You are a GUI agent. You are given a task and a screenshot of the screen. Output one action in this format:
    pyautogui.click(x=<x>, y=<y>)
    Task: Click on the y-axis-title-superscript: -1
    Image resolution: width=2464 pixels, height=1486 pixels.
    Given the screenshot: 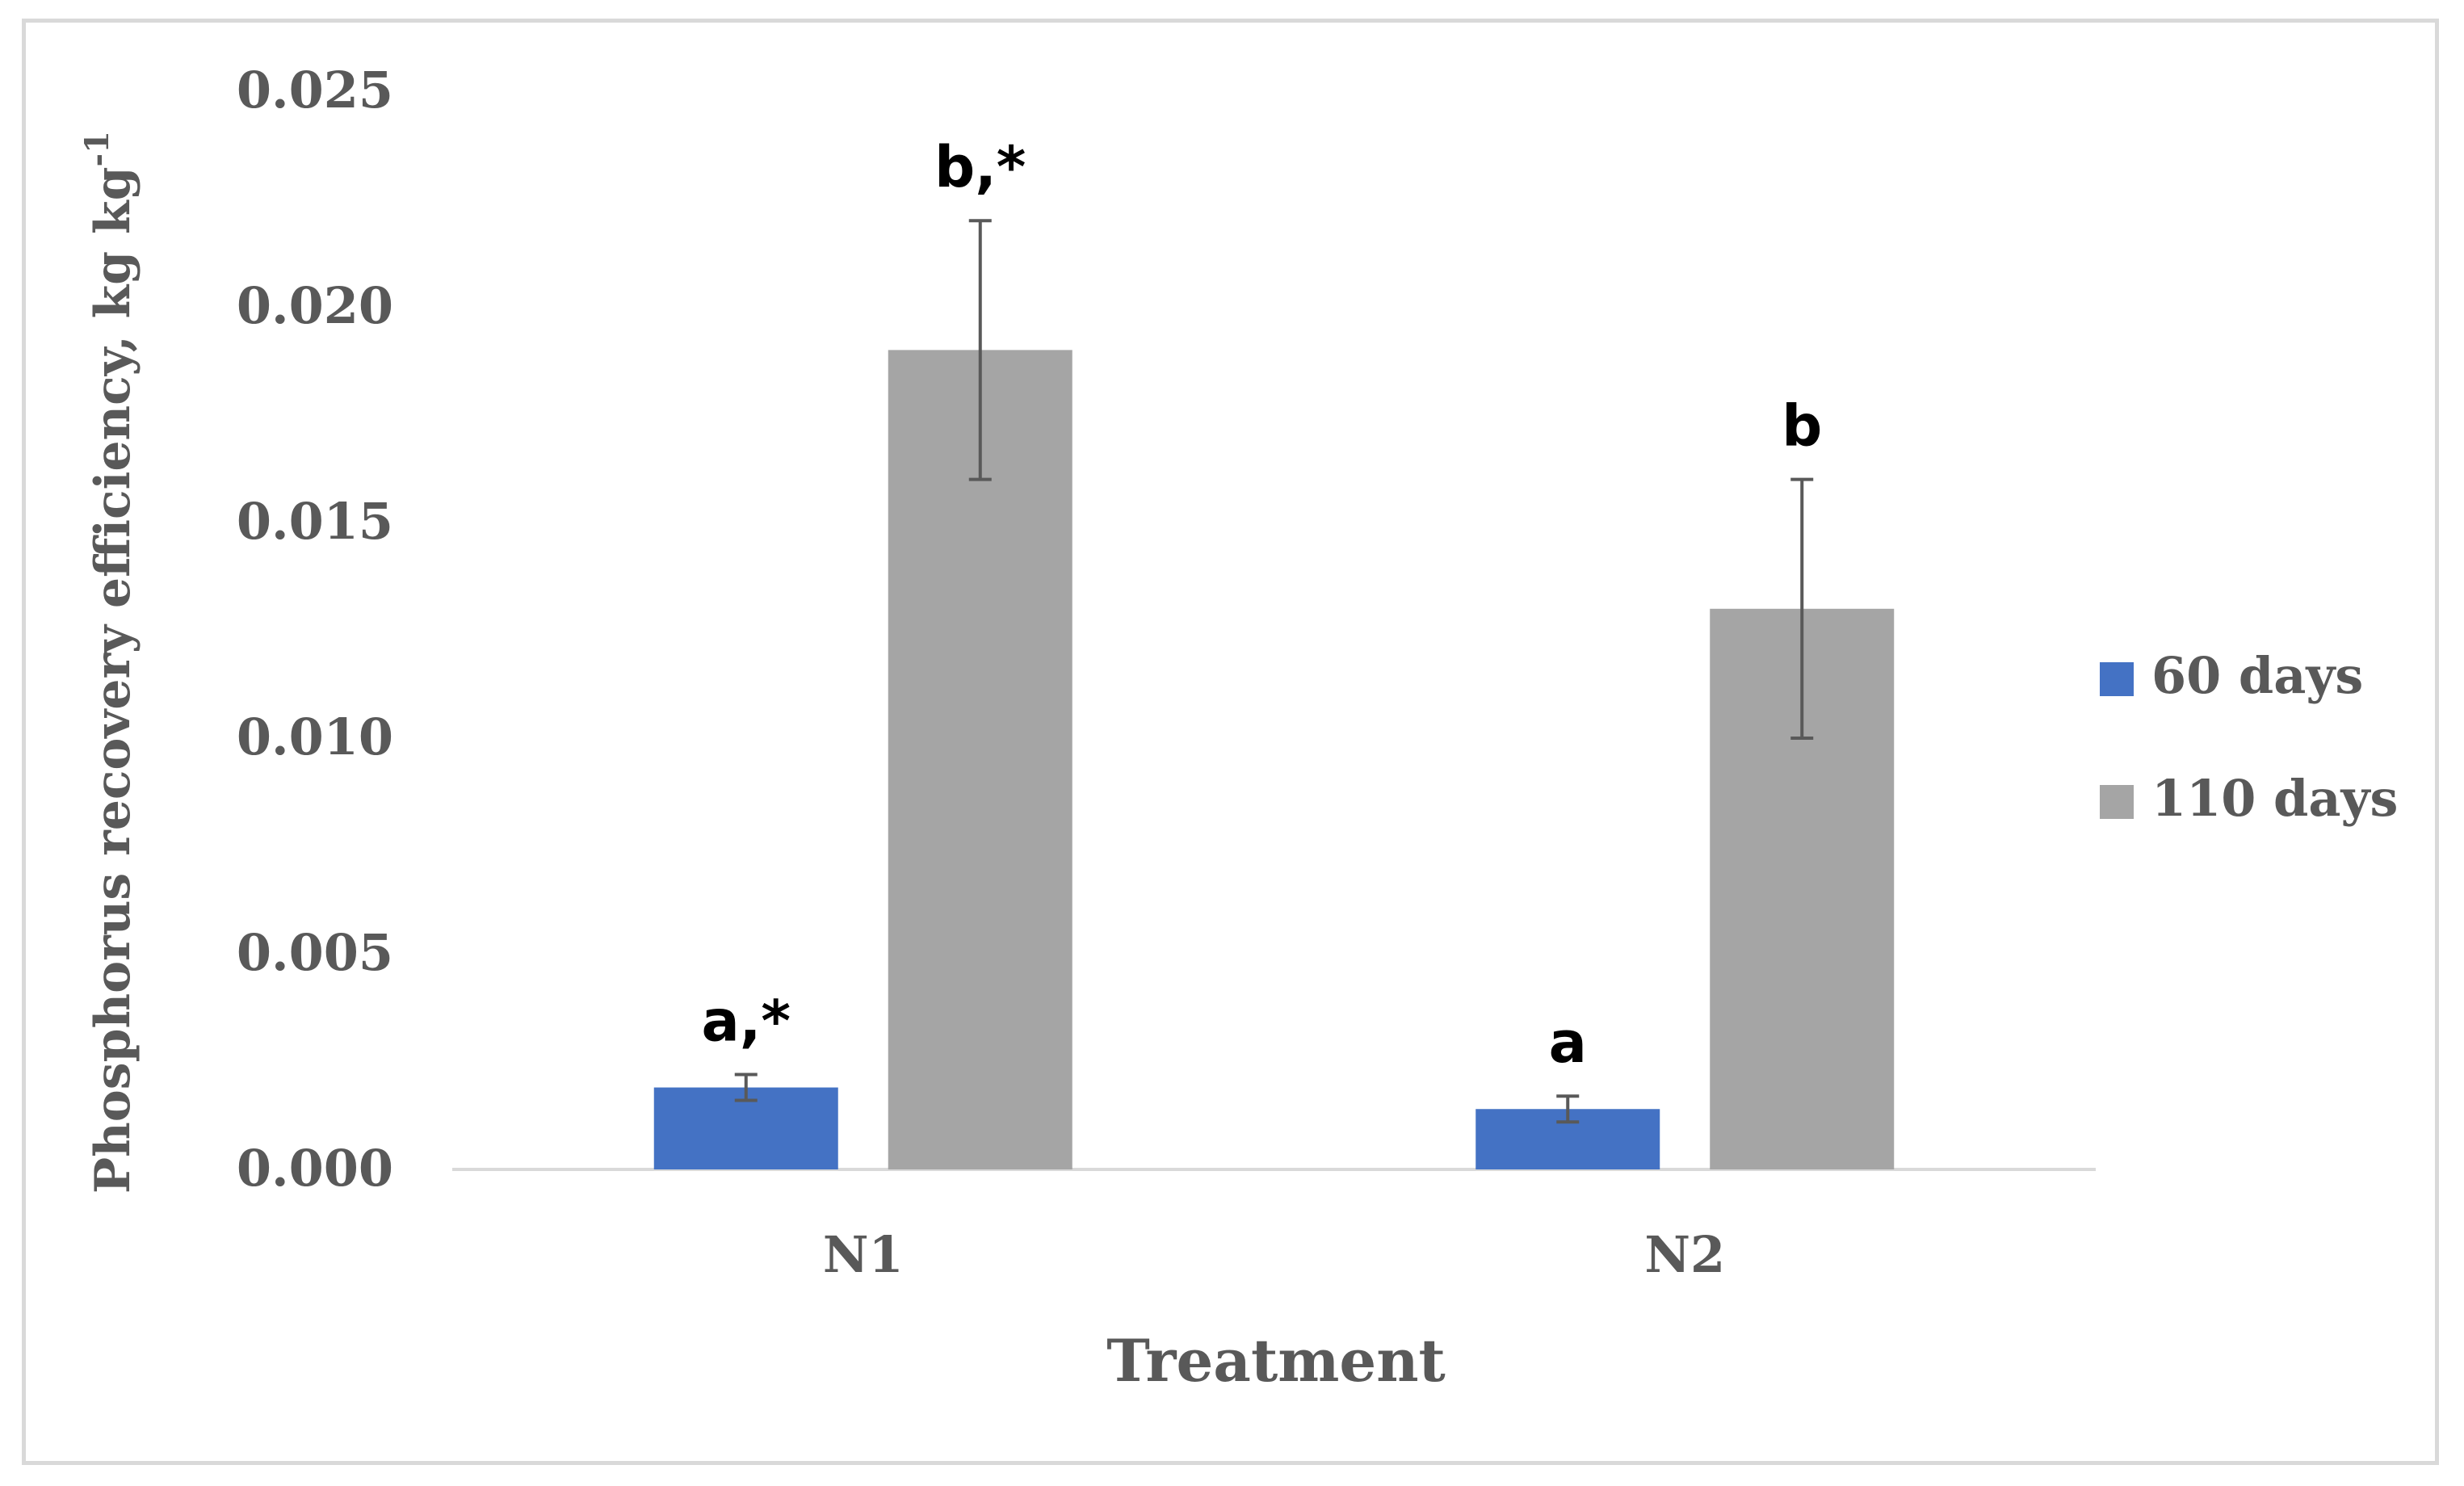 What is the action you would take?
    pyautogui.click(x=97, y=148)
    